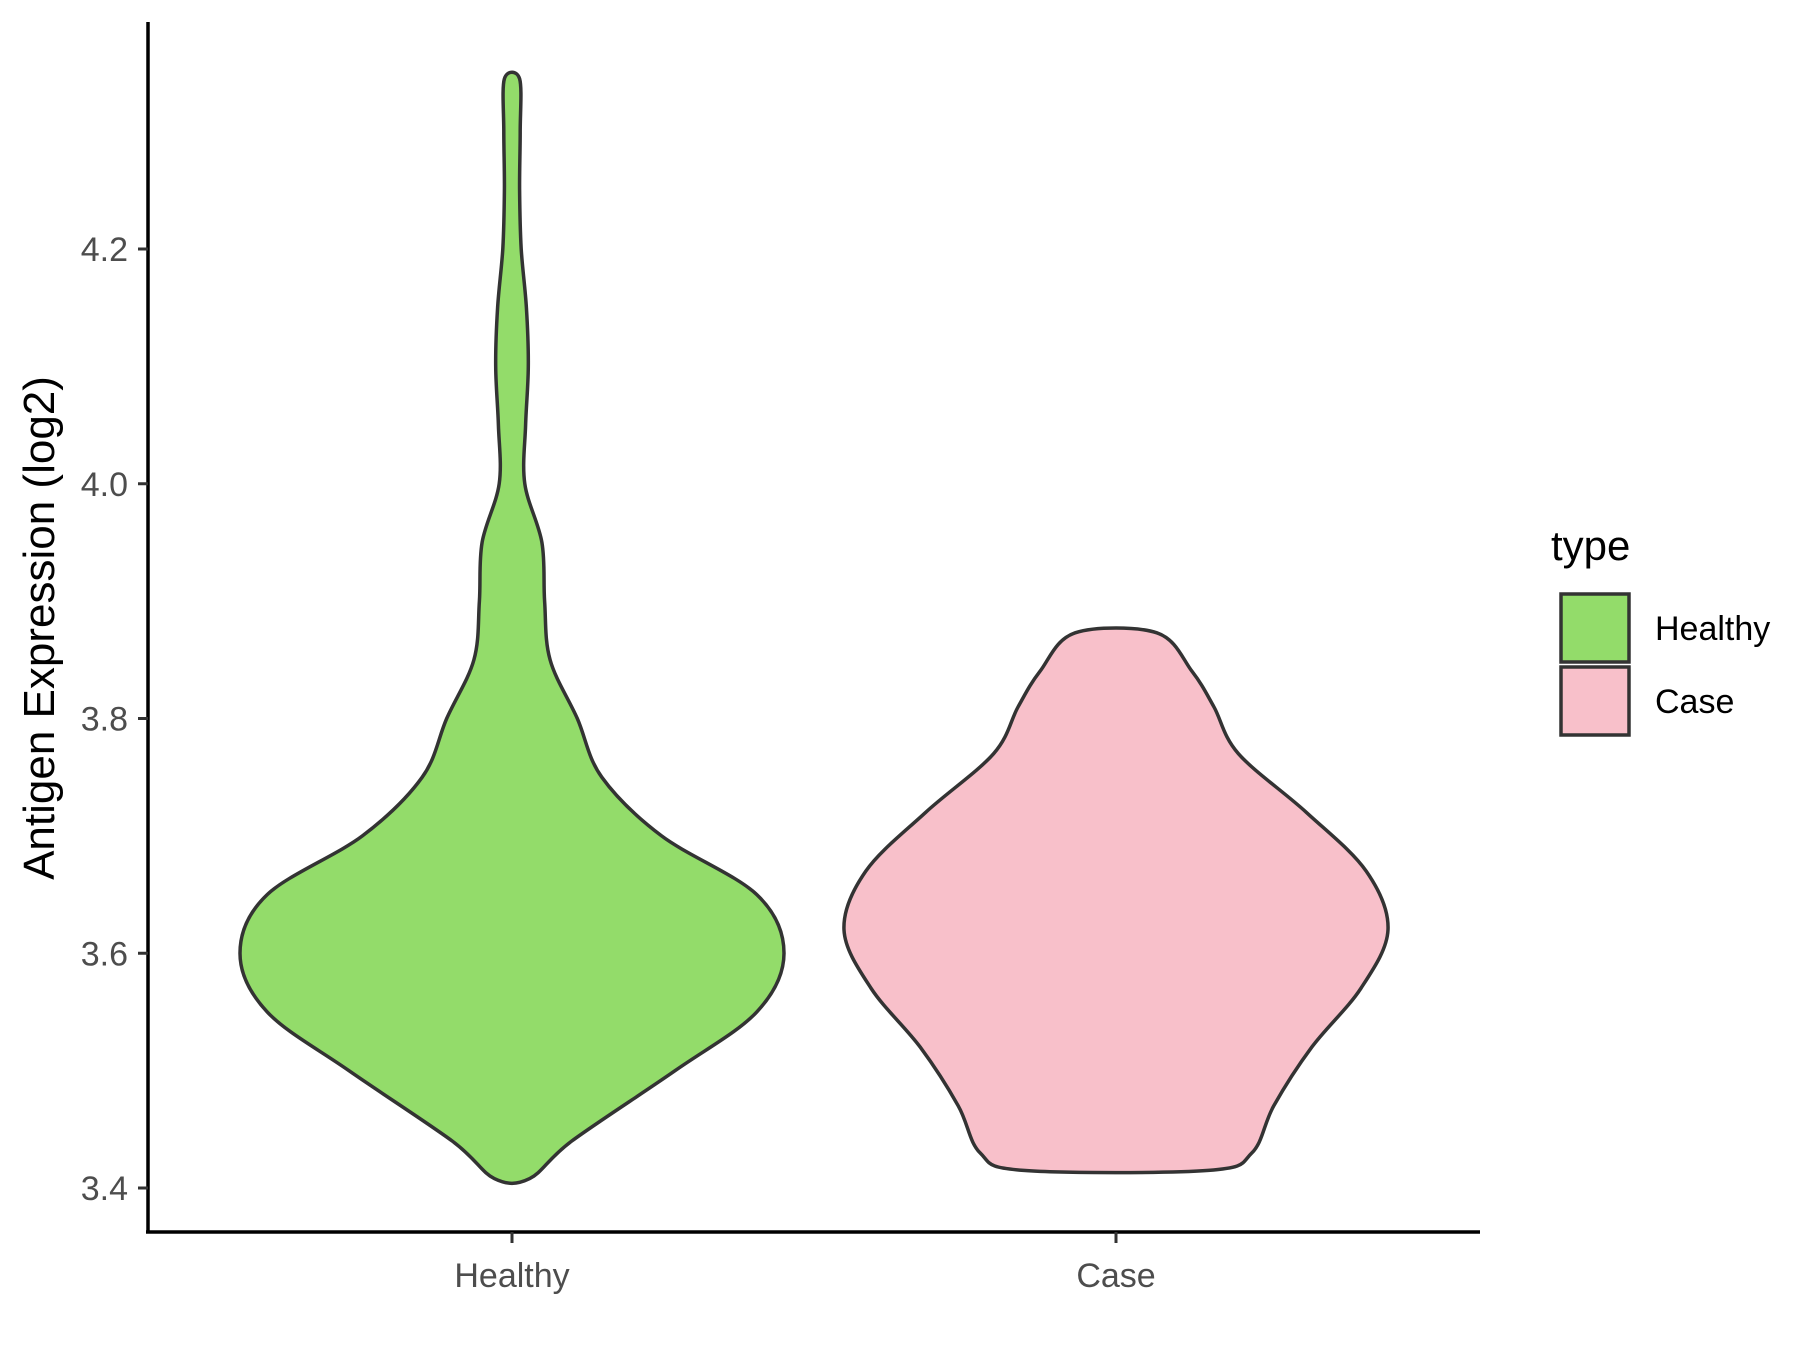  I want to click on x-tick-label: Healthy, so click(511, 1276).